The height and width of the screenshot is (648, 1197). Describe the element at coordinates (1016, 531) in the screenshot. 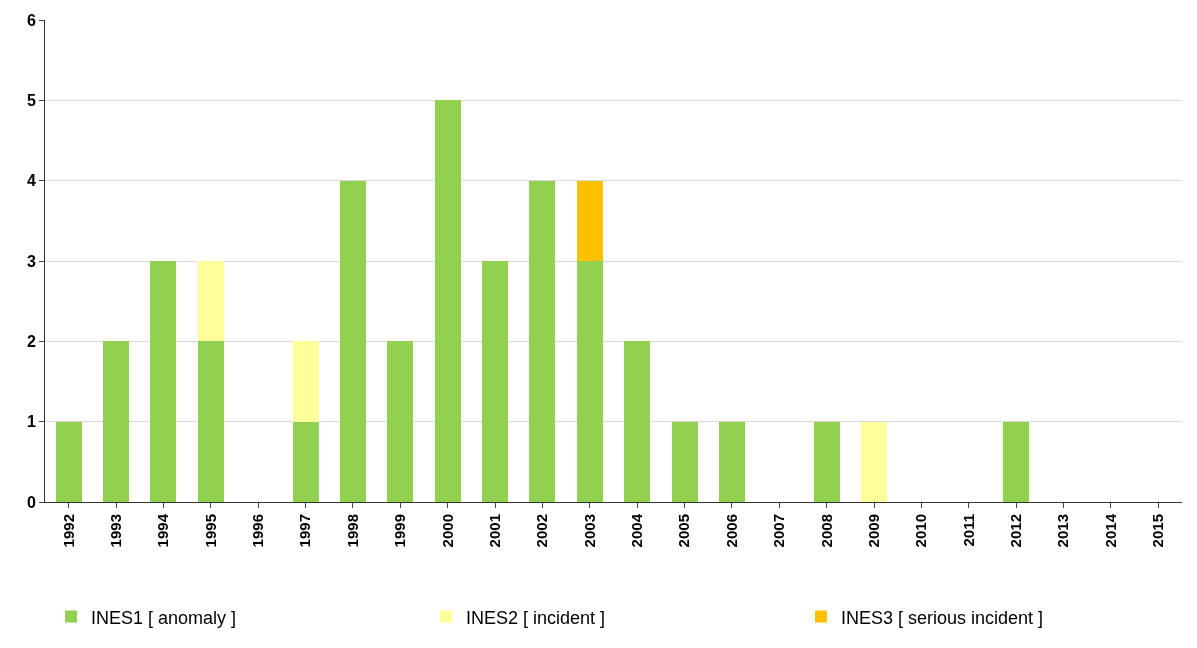

I see `x-tick-label: 2012` at that location.